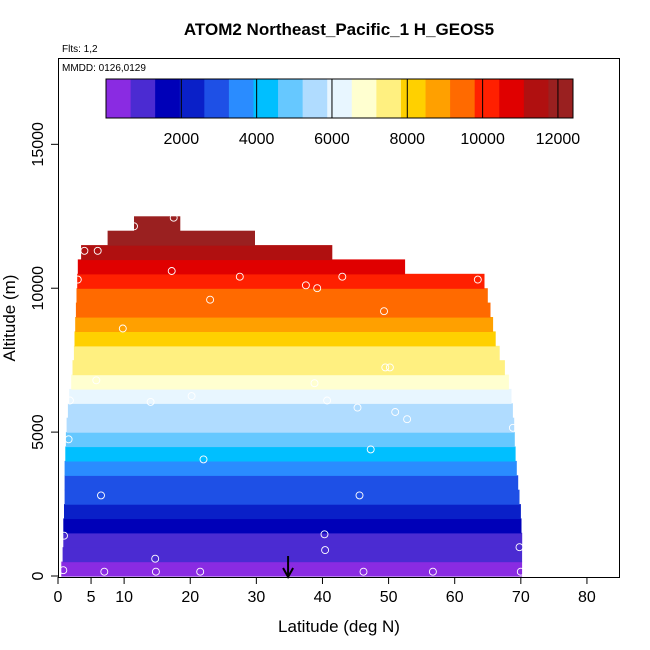  Describe the element at coordinates (9, 318) in the screenshot. I see `y-axis-label: Altitude (m)` at that location.